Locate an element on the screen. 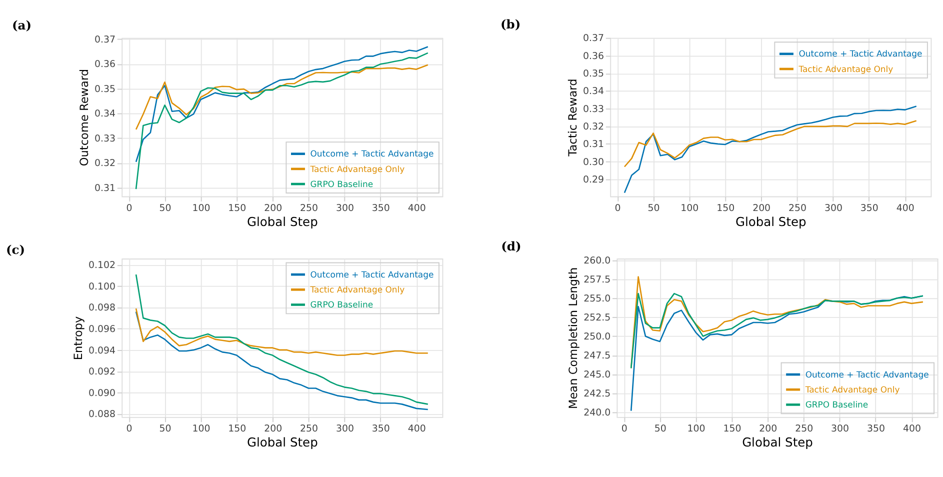 This screenshot has height=477, width=943. y-tick-label: 0.100 is located at coordinates (102, 286).